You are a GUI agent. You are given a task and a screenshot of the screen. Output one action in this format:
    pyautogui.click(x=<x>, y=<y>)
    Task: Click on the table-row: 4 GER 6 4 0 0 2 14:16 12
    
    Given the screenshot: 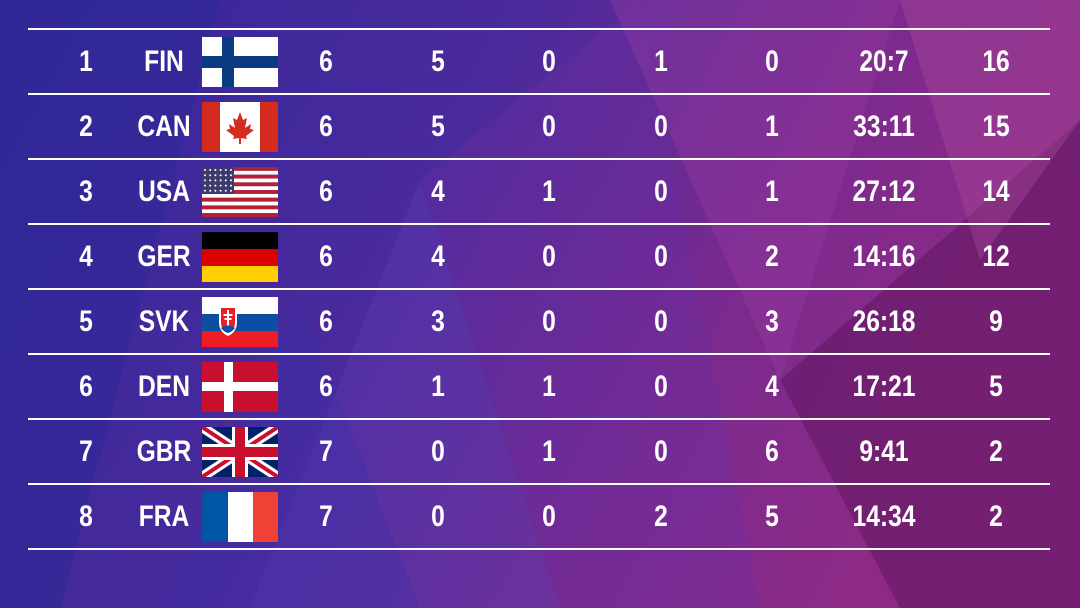 What is the action you would take?
    pyautogui.click(x=539, y=257)
    